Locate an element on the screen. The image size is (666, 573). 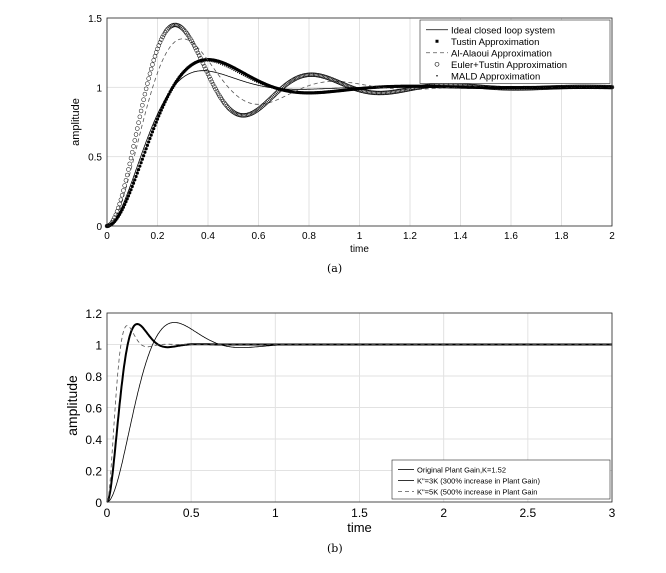
legend-label: Tustin Approximation is located at coordinates (495, 42).